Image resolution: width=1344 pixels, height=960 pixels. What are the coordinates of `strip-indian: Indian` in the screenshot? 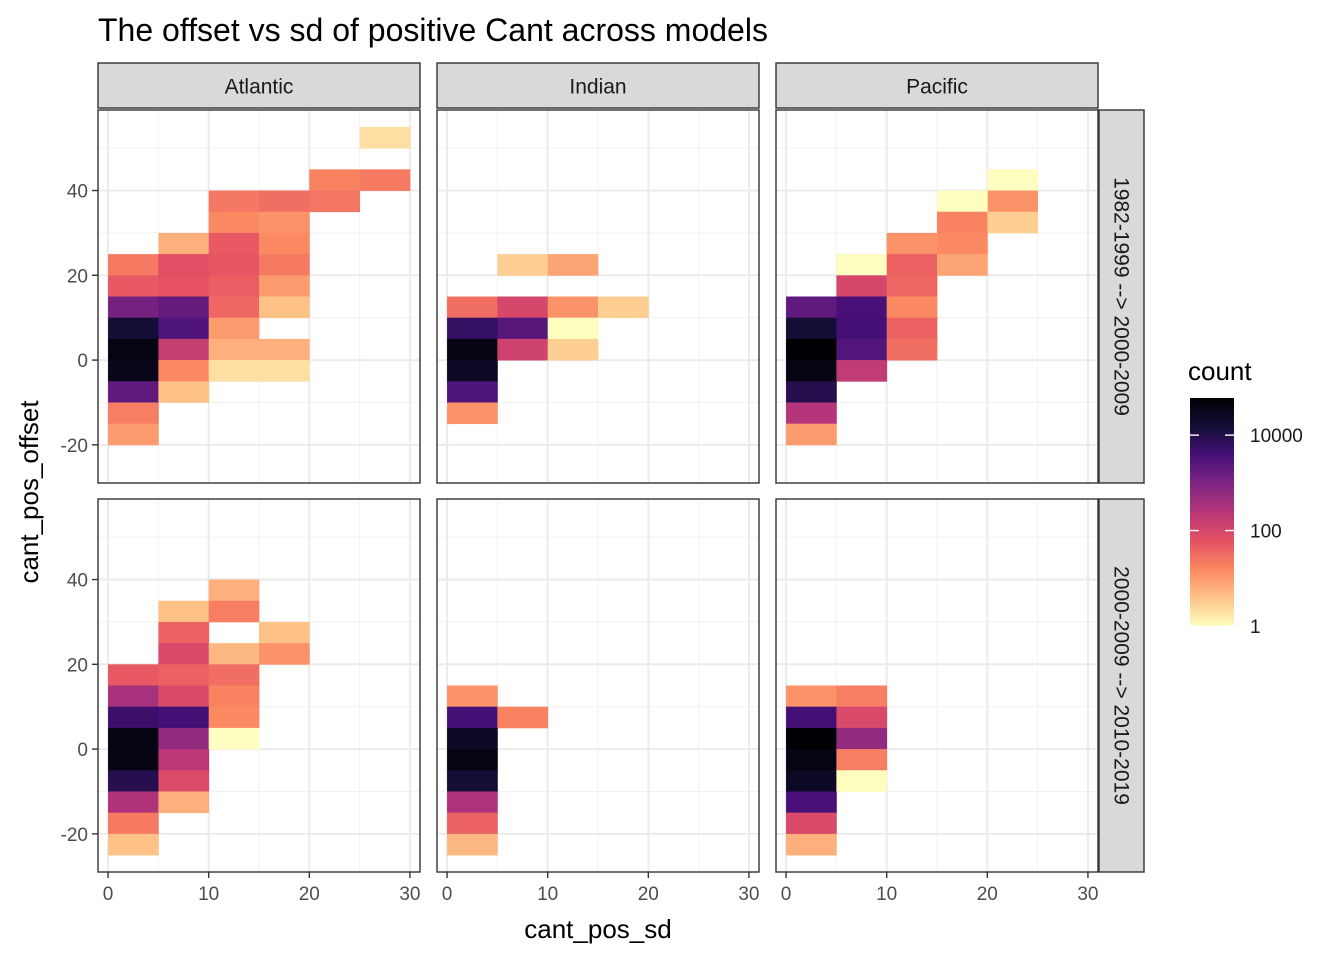 It's located at (598, 85).